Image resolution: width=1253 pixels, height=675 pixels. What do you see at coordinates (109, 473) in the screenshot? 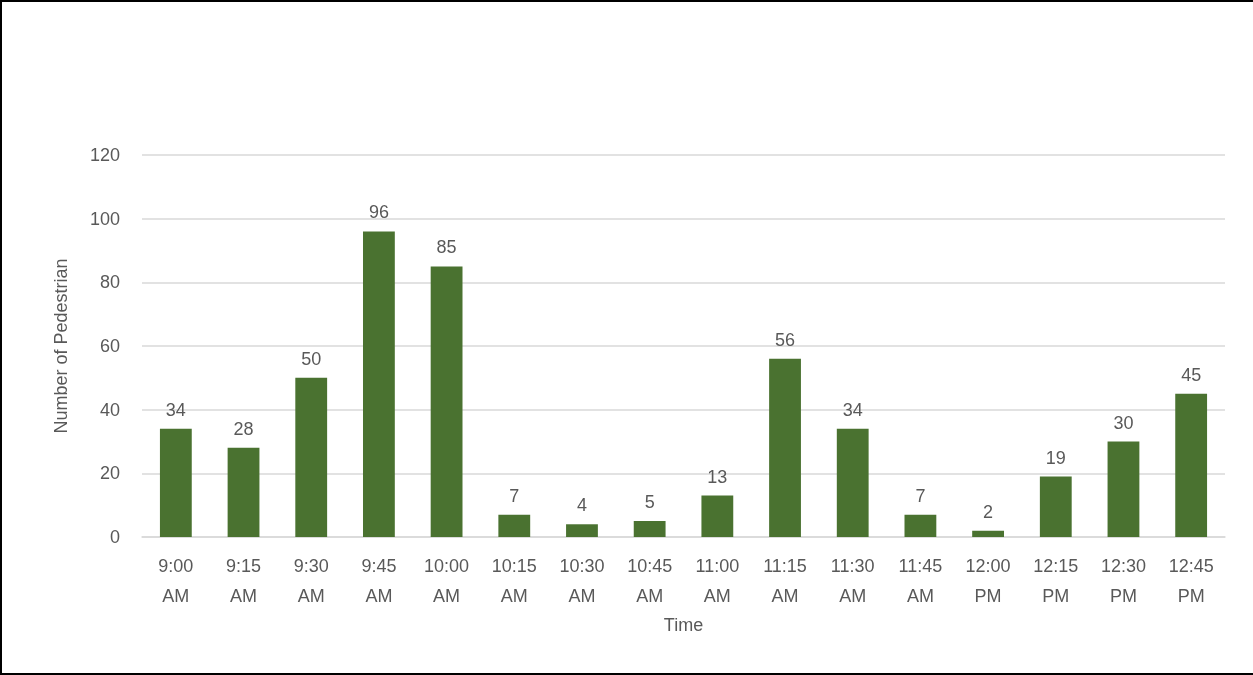
I see `y-tick-label: 20` at bounding box center [109, 473].